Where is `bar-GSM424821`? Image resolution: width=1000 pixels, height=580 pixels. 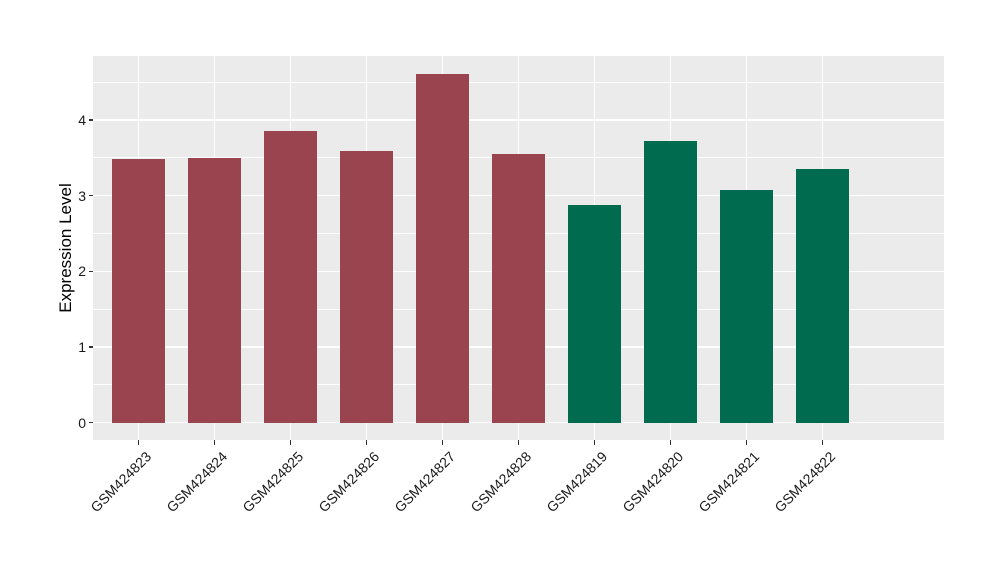
bar-GSM424821 is located at coordinates (746, 306).